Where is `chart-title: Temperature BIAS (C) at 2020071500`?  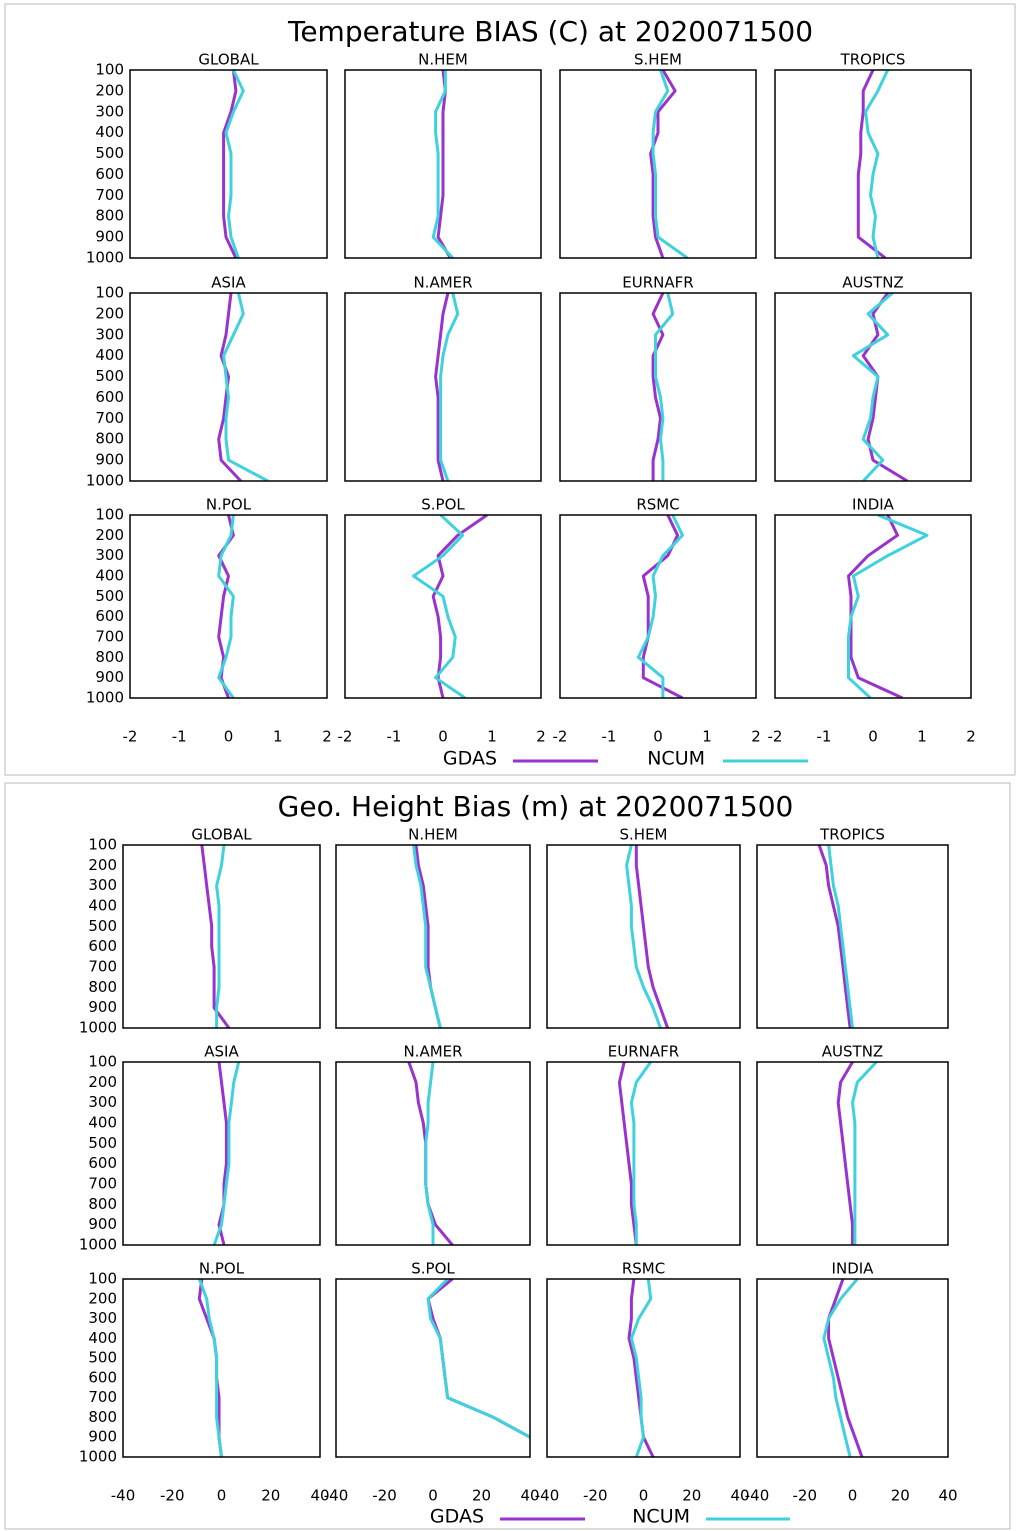
chart-title: Temperature BIAS (C) at 2020071500 is located at coordinates (550, 31).